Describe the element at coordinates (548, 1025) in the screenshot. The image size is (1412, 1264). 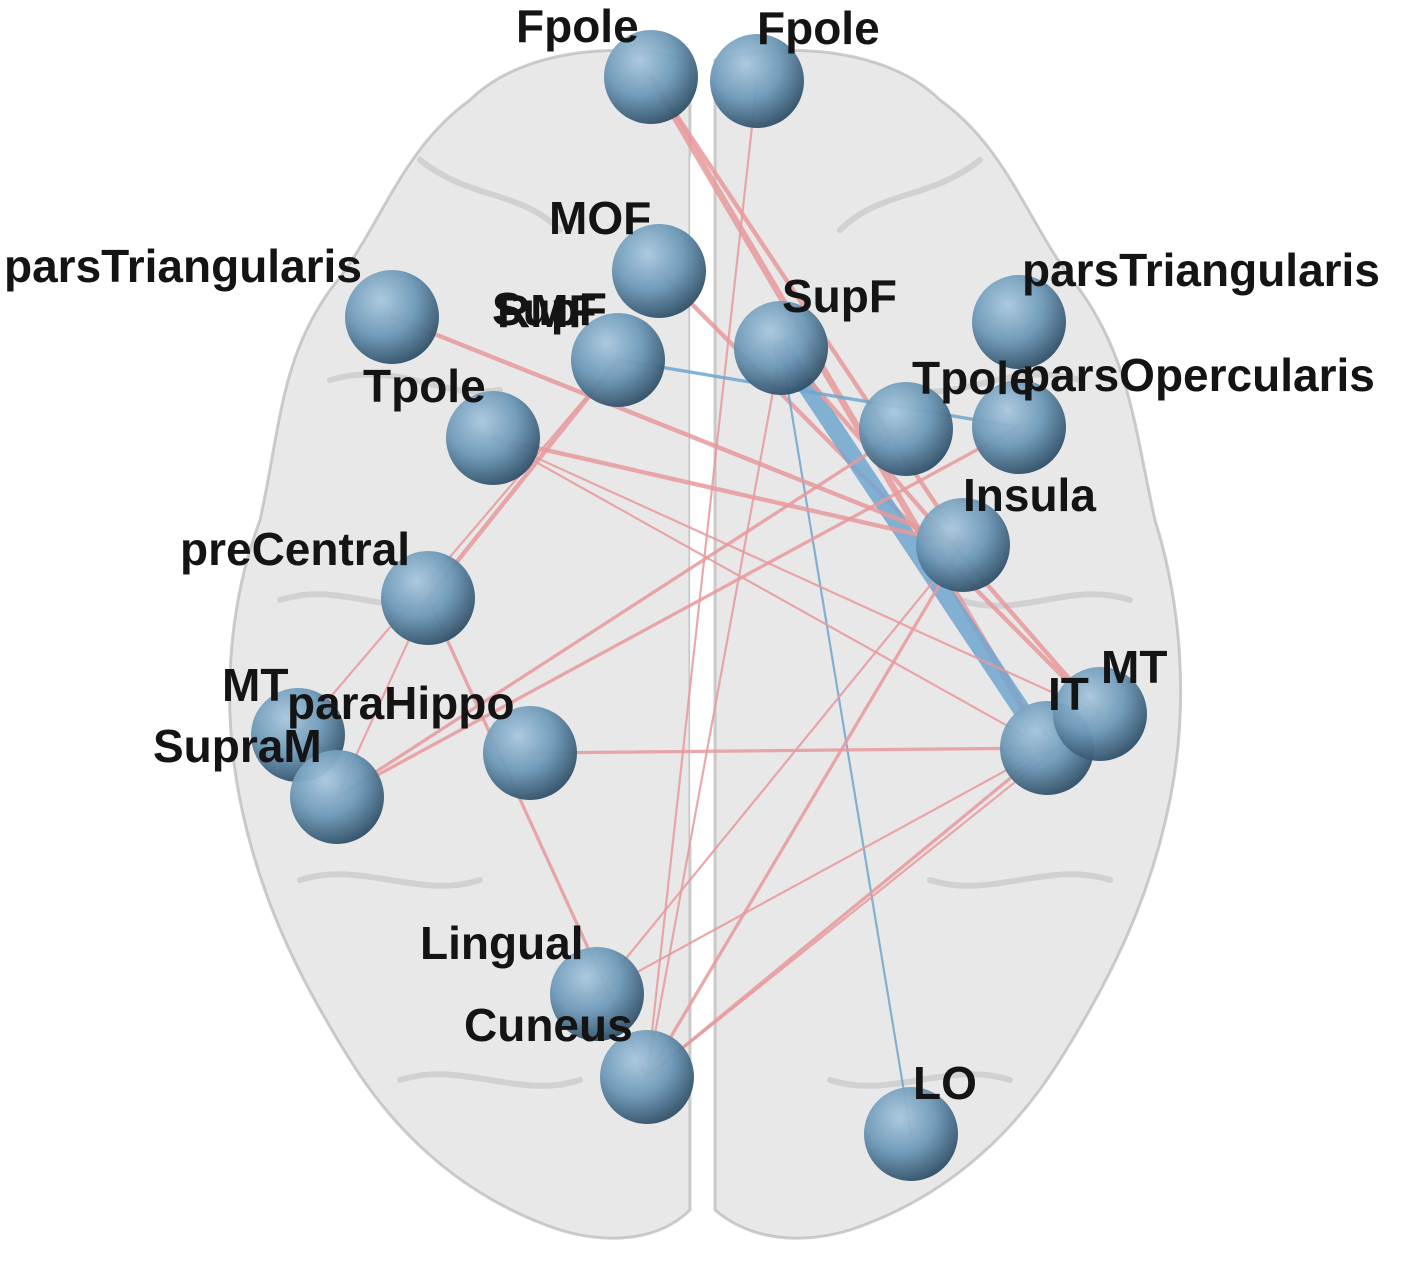
I see `label-cuneus-left: Cuneus` at that location.